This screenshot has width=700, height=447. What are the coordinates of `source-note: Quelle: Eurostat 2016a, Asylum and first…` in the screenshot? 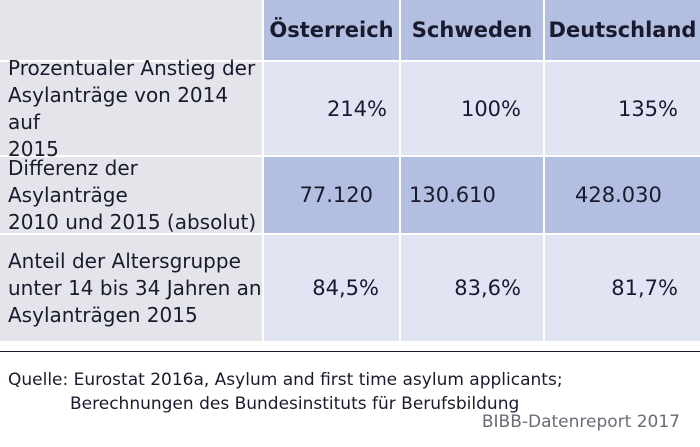 It's located at (285, 392).